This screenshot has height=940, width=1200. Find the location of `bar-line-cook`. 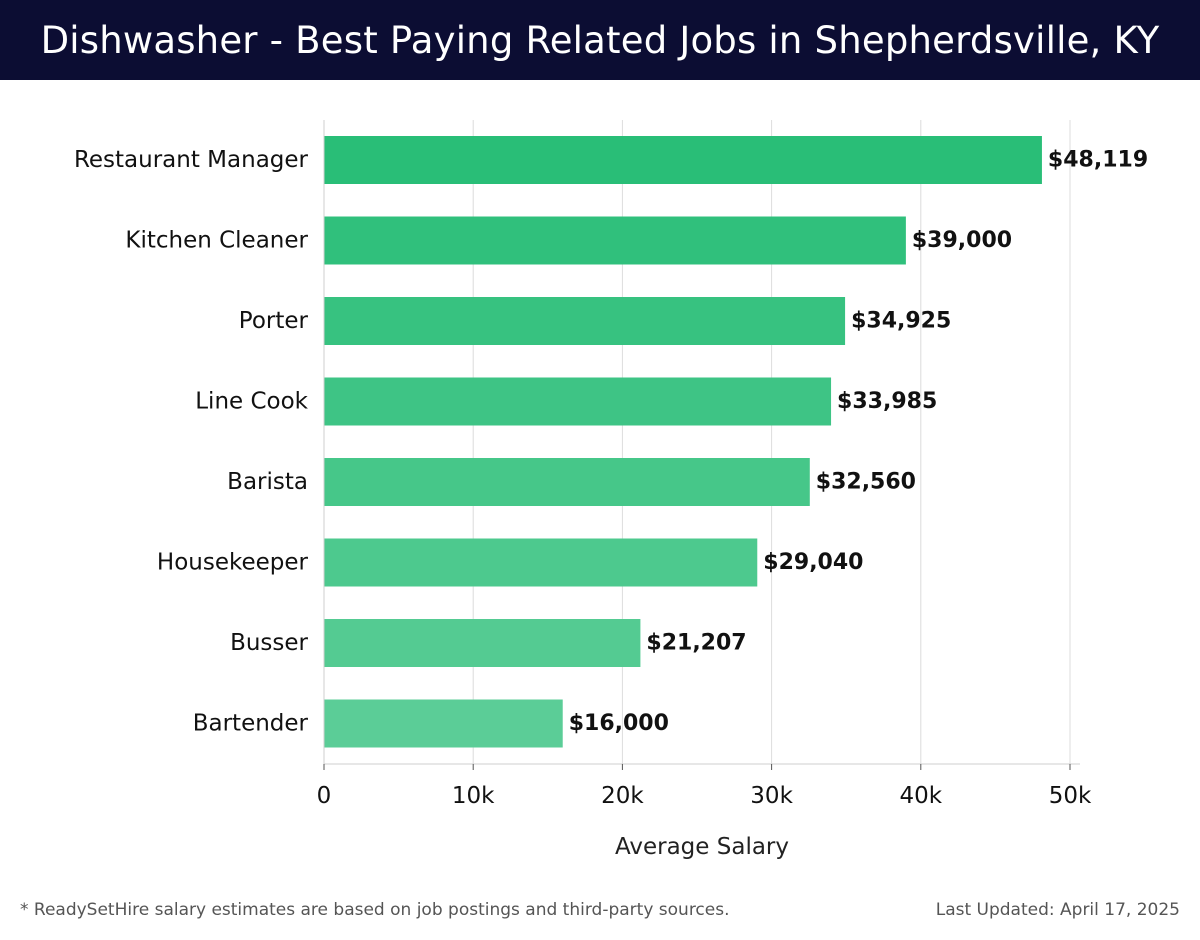

bar-line-cook is located at coordinates (578, 401).